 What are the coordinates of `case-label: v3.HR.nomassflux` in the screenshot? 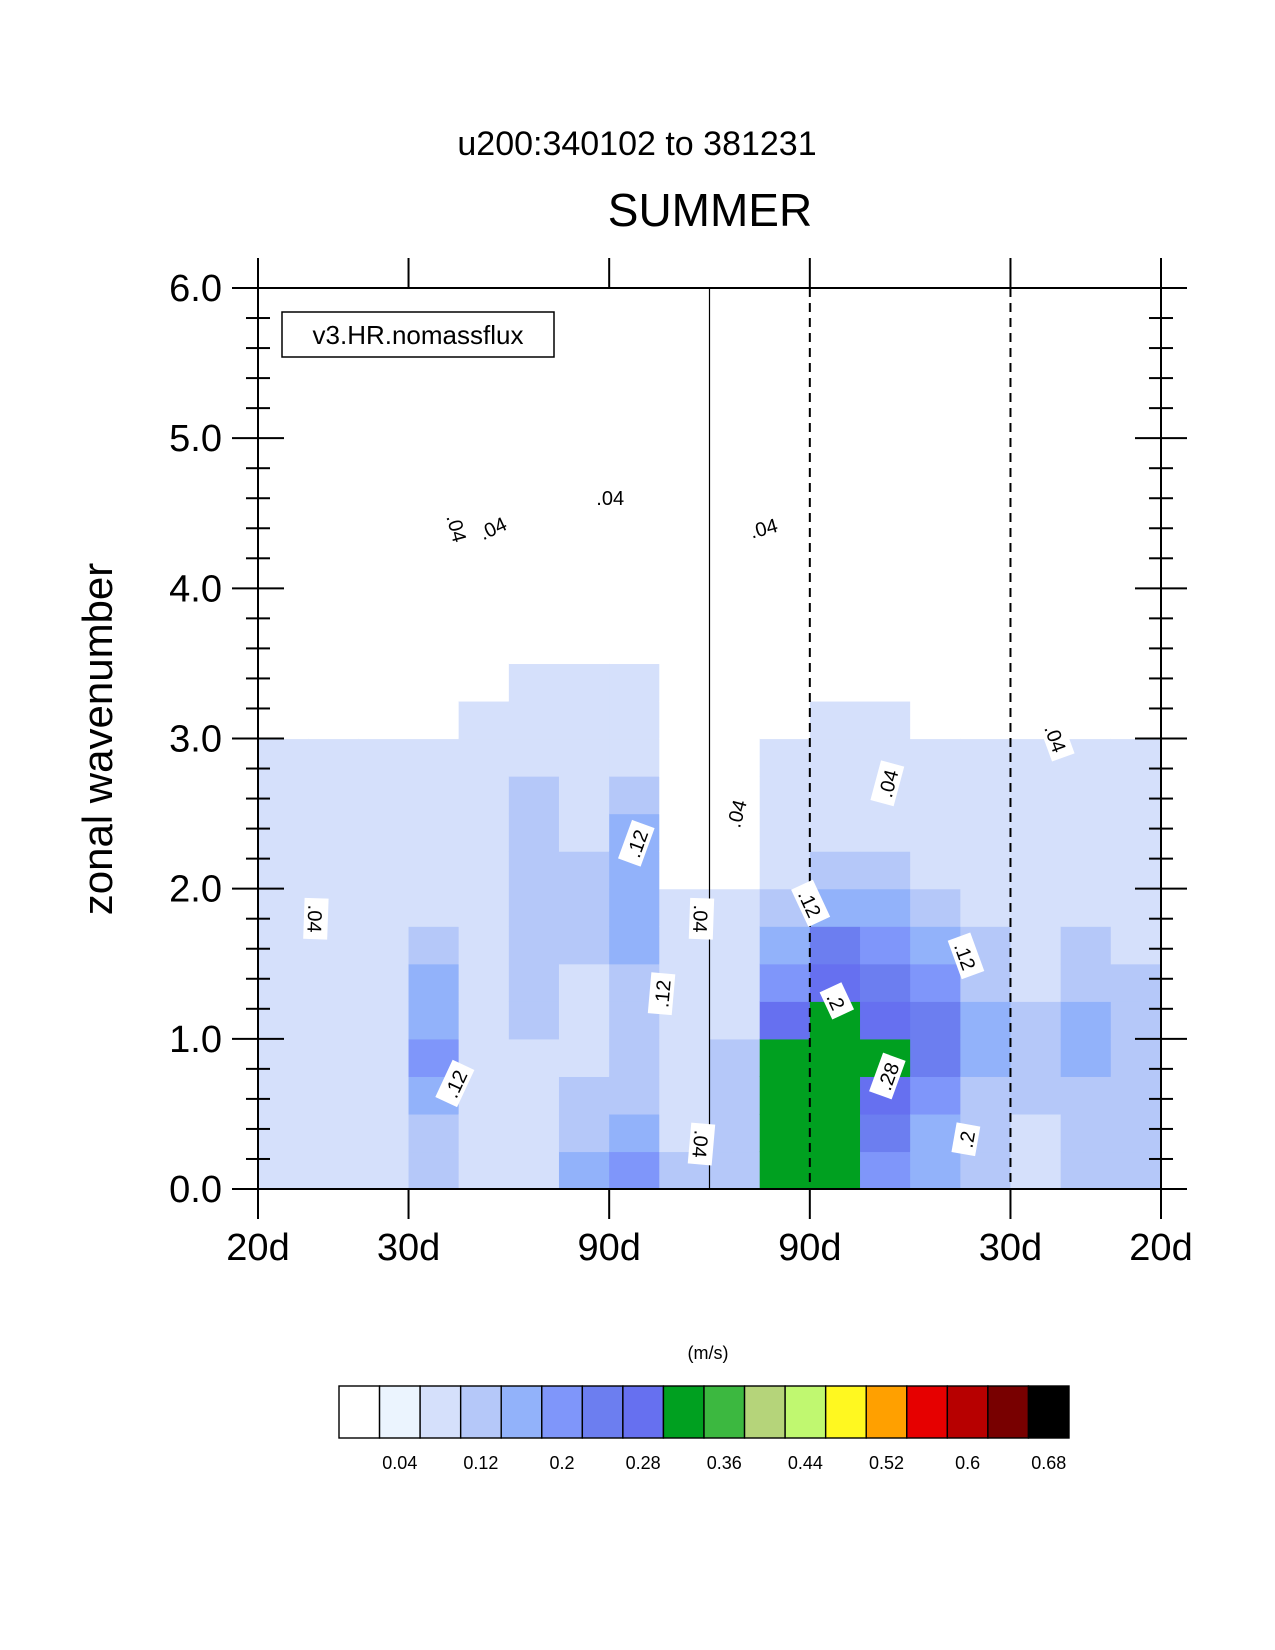 It's located at (418, 335).